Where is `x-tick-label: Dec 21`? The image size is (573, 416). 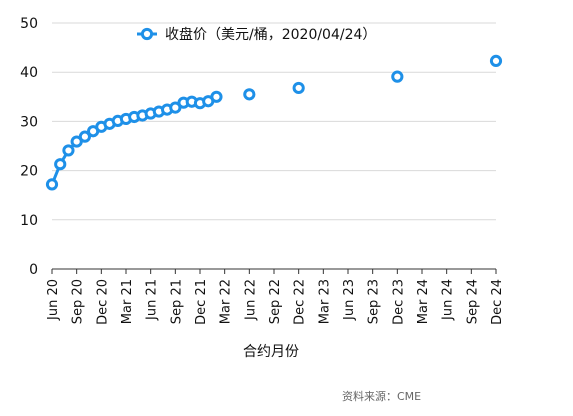
x-tick-label: Dec 21 is located at coordinates (201, 302).